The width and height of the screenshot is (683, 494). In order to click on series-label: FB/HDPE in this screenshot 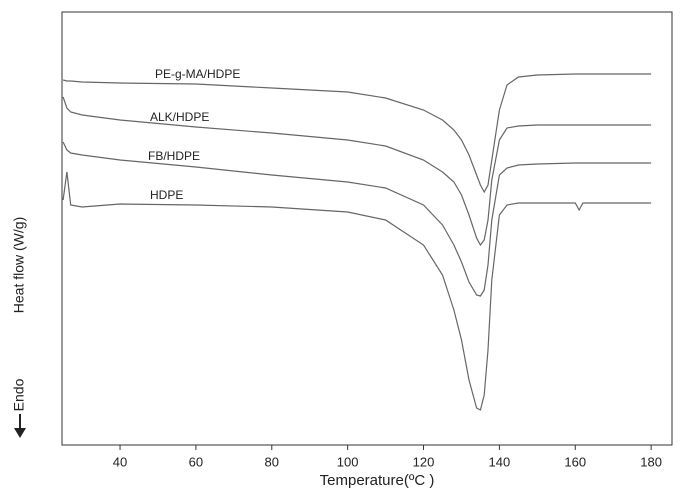, I will do `click(174, 156)`.